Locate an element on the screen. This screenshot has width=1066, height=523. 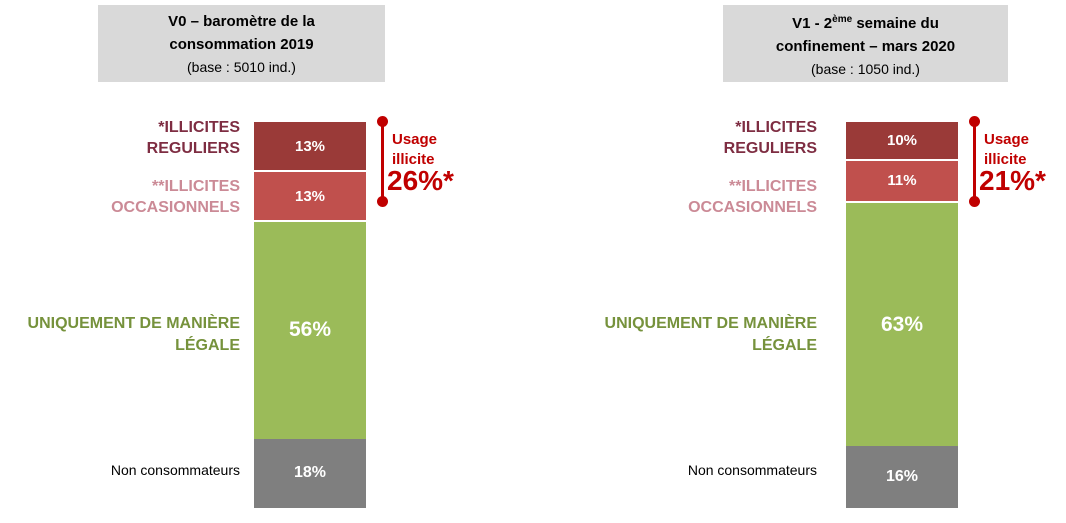
bar-segment-illicites-occasionnels: 11% is located at coordinates (902, 182).